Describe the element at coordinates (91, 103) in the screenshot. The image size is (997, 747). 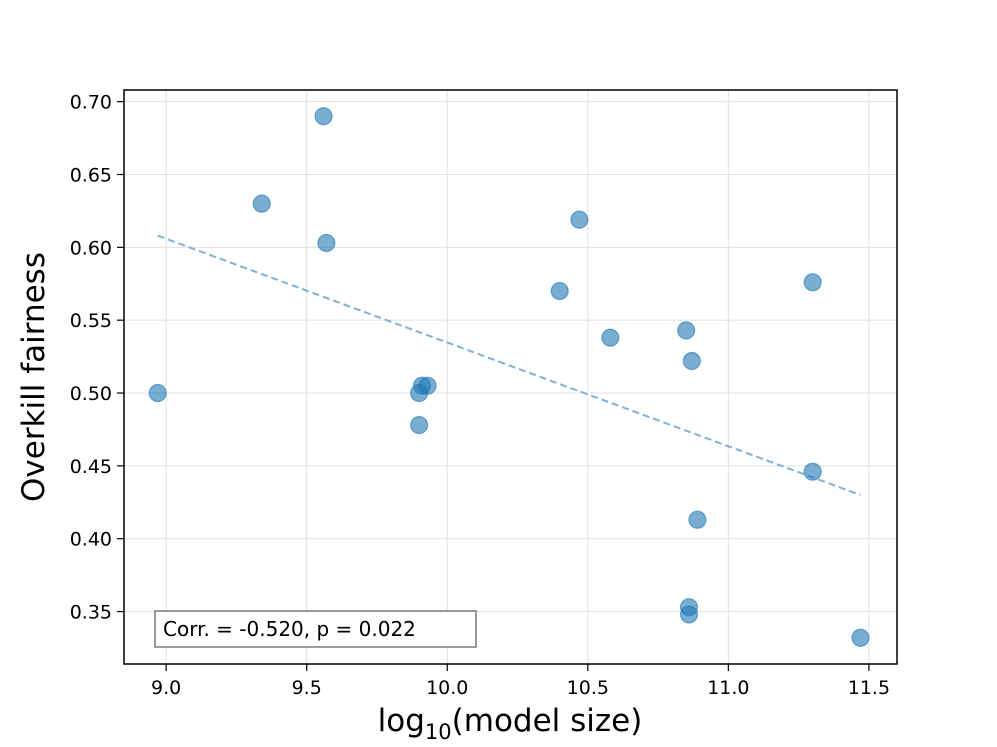
I see `y-tick-label: 0.70` at that location.